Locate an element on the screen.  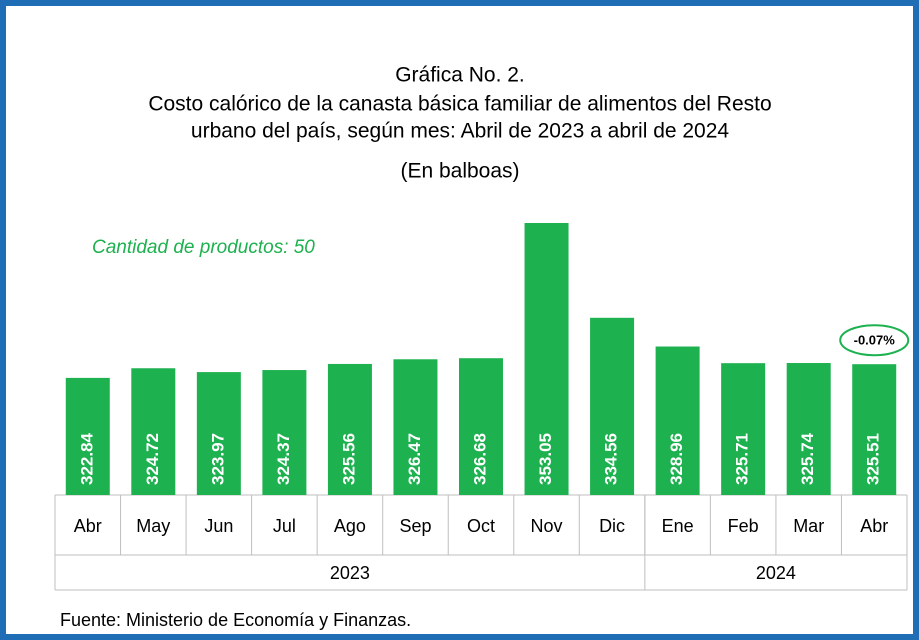
annotation: Cantidad de productos: 50 is located at coordinates (203, 247).